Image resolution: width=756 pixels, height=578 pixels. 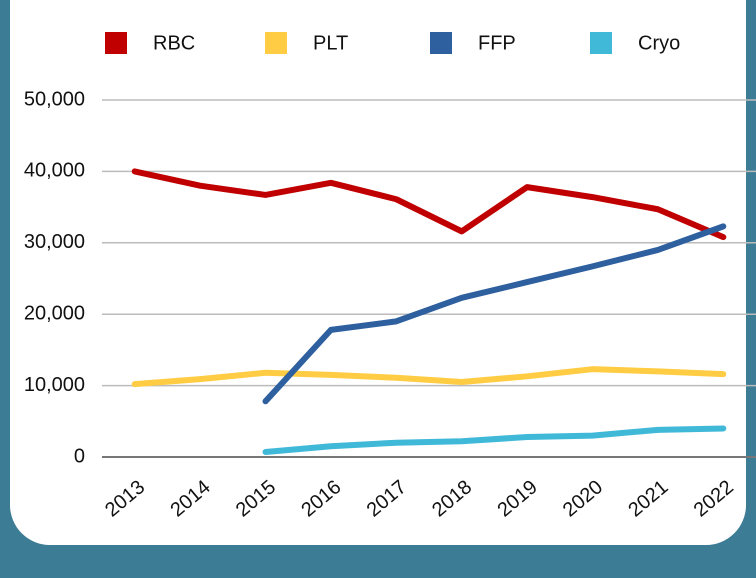 I want to click on y-tick-label: 20,000, so click(x=54, y=313).